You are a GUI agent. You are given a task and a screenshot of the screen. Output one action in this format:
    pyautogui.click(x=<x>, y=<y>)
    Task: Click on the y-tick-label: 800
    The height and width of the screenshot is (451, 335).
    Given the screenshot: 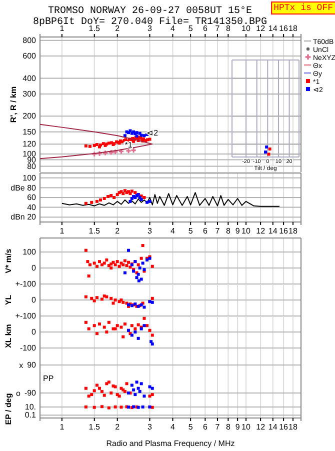 What is the action you would take?
    pyautogui.click(x=29, y=40)
    